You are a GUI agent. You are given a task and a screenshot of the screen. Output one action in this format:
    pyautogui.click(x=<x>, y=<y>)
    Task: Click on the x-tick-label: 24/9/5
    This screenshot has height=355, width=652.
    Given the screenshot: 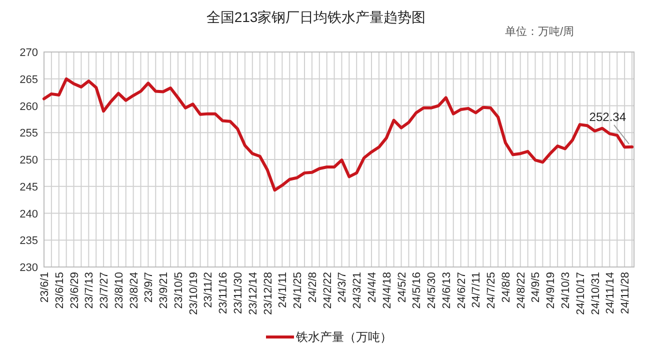 What is the action you would take?
    pyautogui.click(x=536, y=287)
    